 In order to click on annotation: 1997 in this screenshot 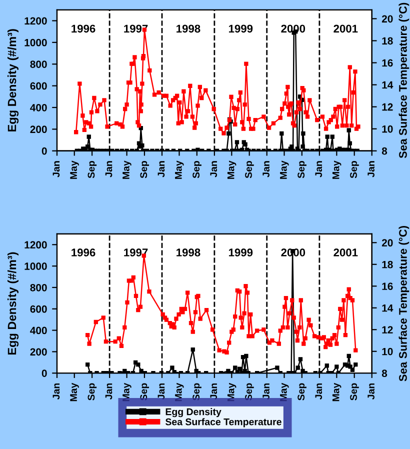, I will do `click(136, 252)`.